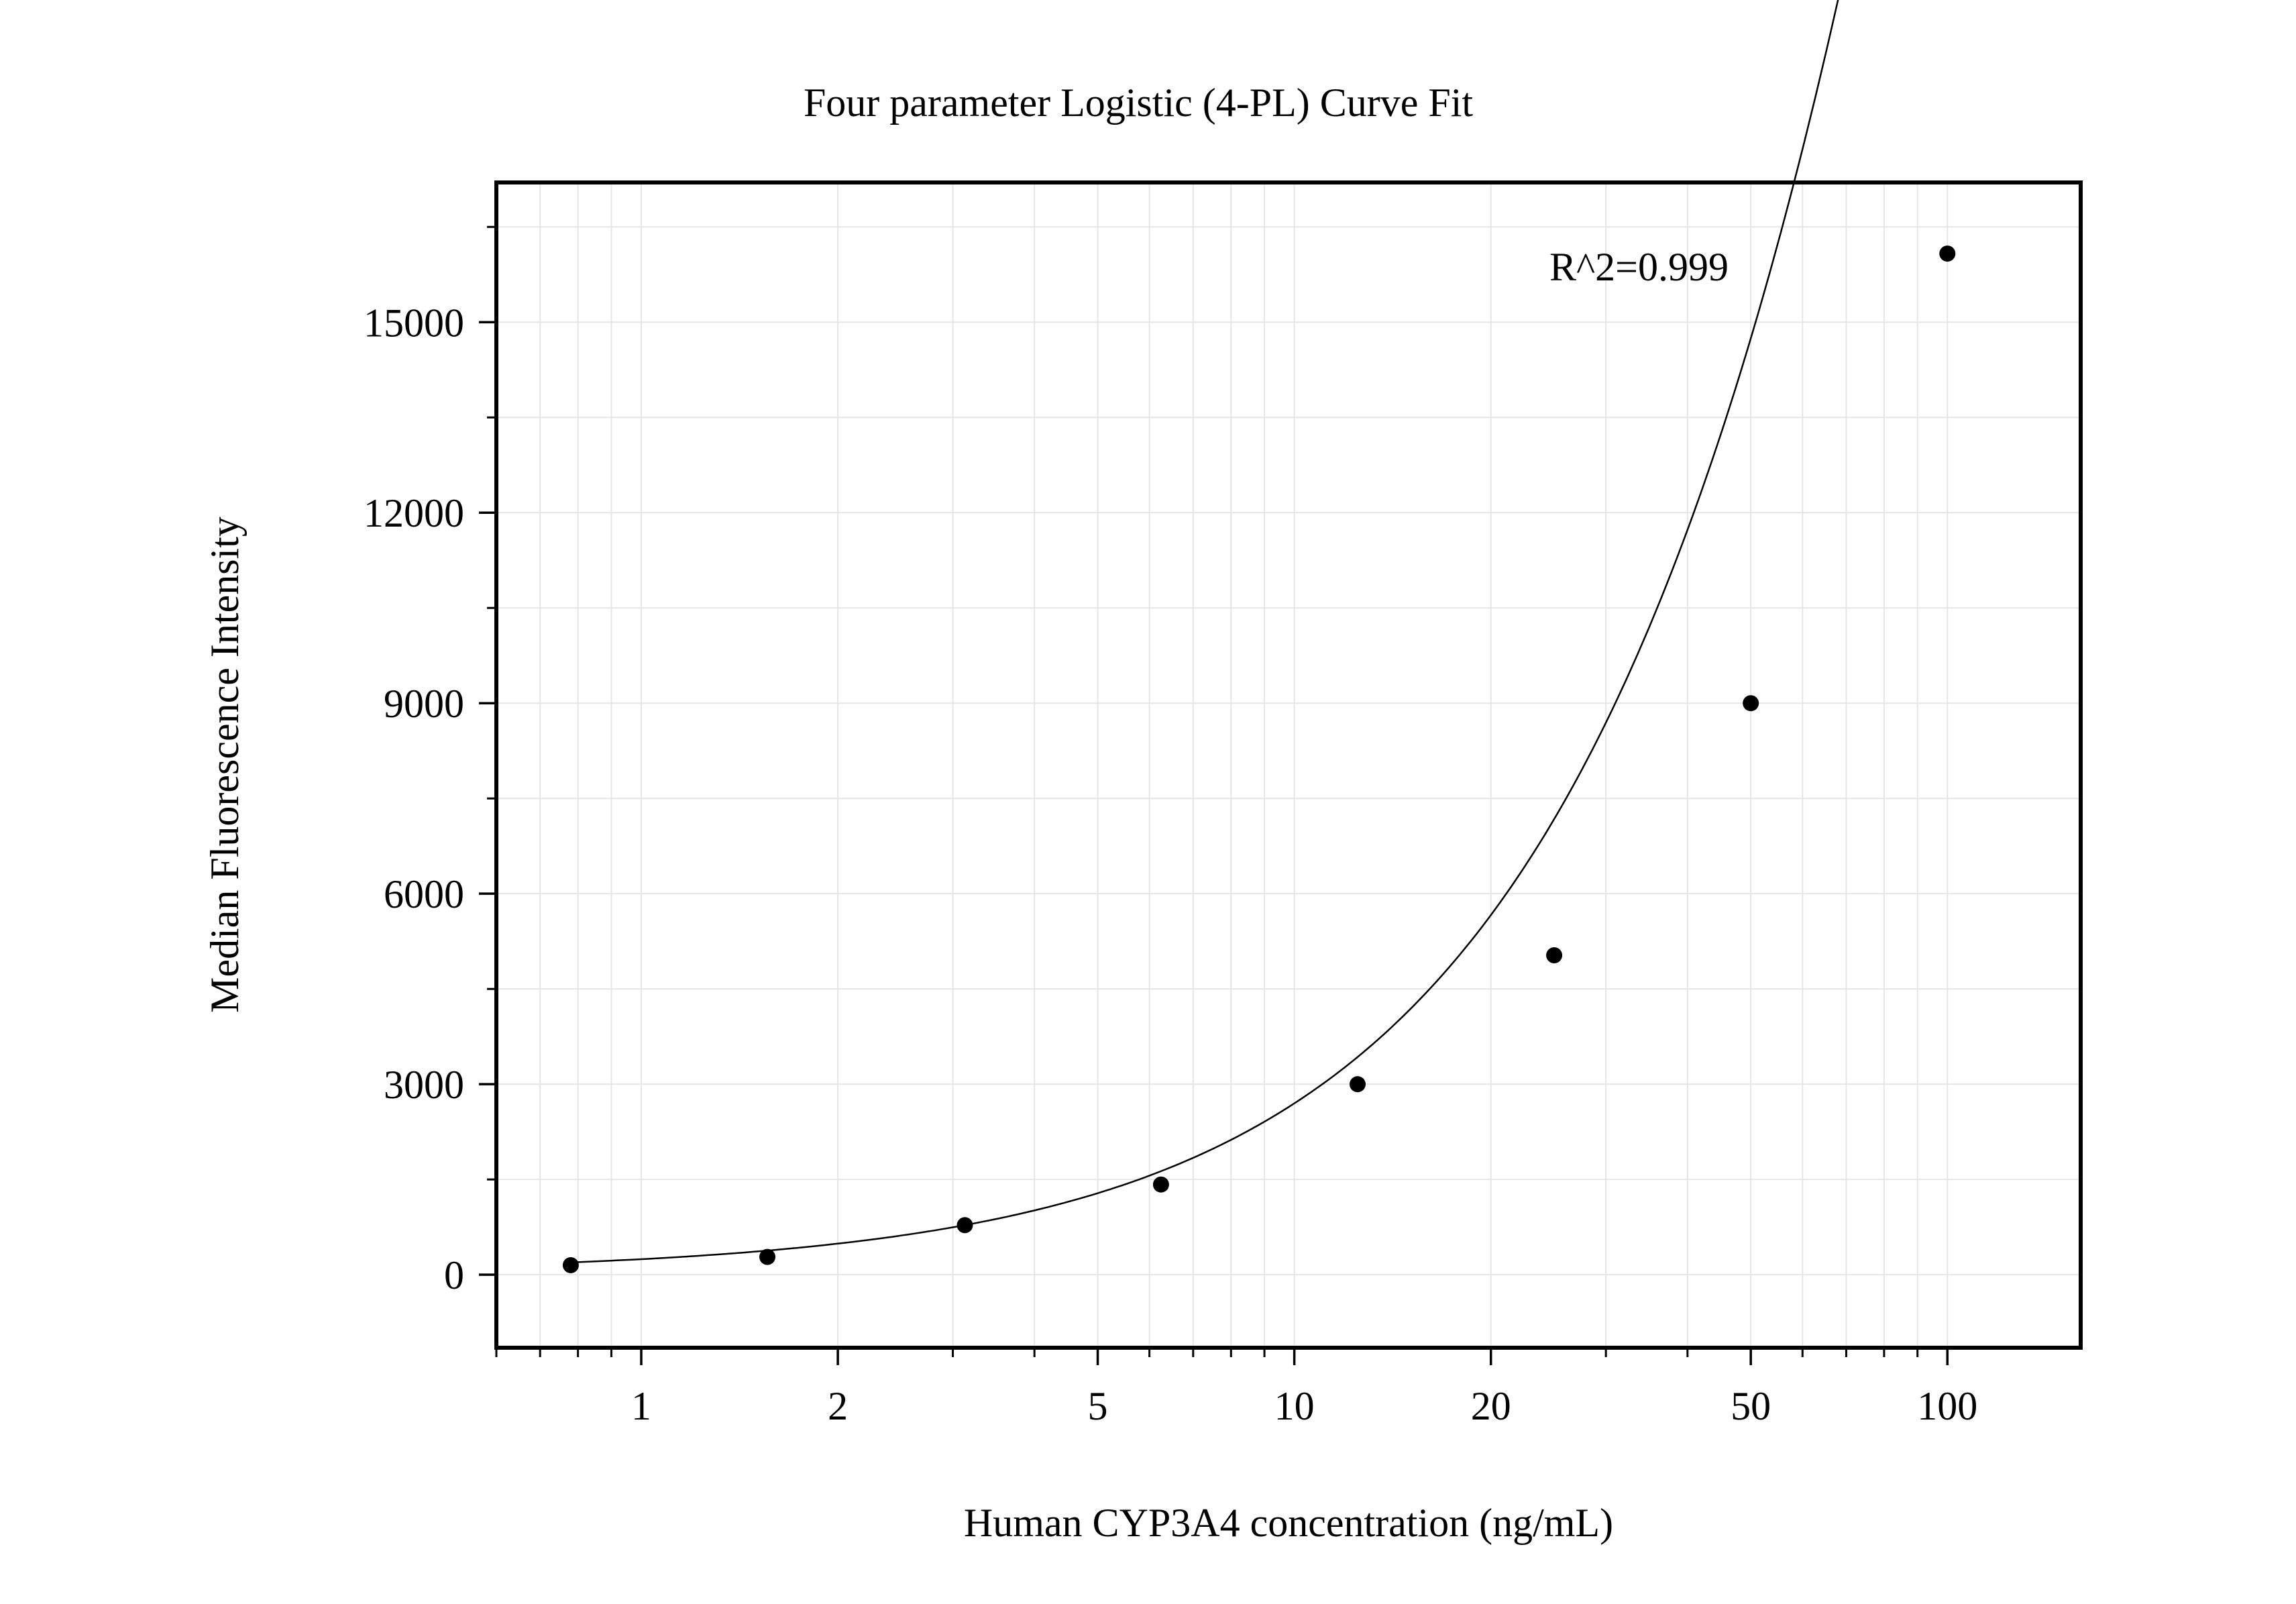 The image size is (2296, 1604). Describe the element at coordinates (1138, 103) in the screenshot. I see `chart-title: Four parameter Logistic (4-PL) Curve Fit` at that location.